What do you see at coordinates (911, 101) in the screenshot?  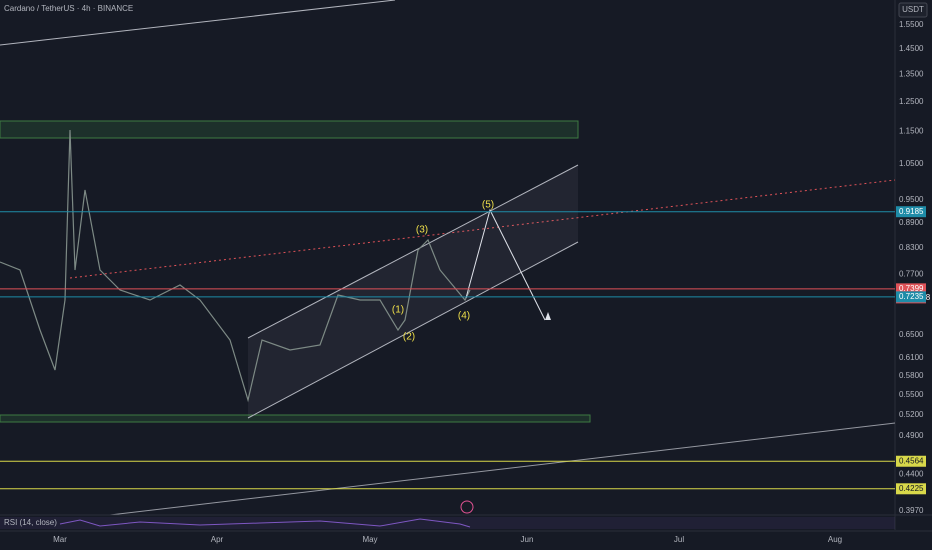 I see `price-tick-label: 1.2500` at bounding box center [911, 101].